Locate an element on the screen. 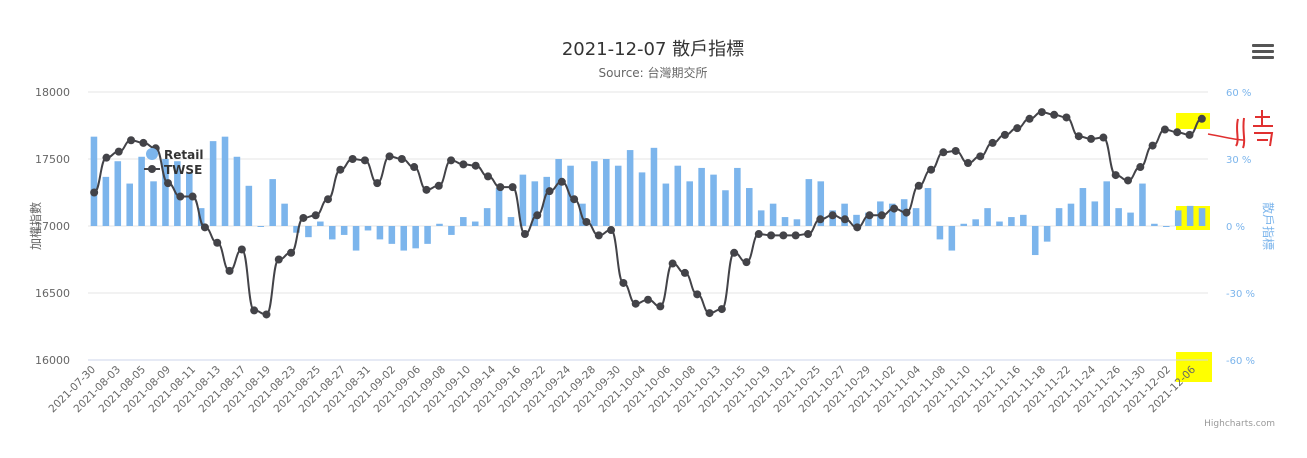 The image size is (1307, 458). credits-link: Highcharts.com is located at coordinates (1239, 424).